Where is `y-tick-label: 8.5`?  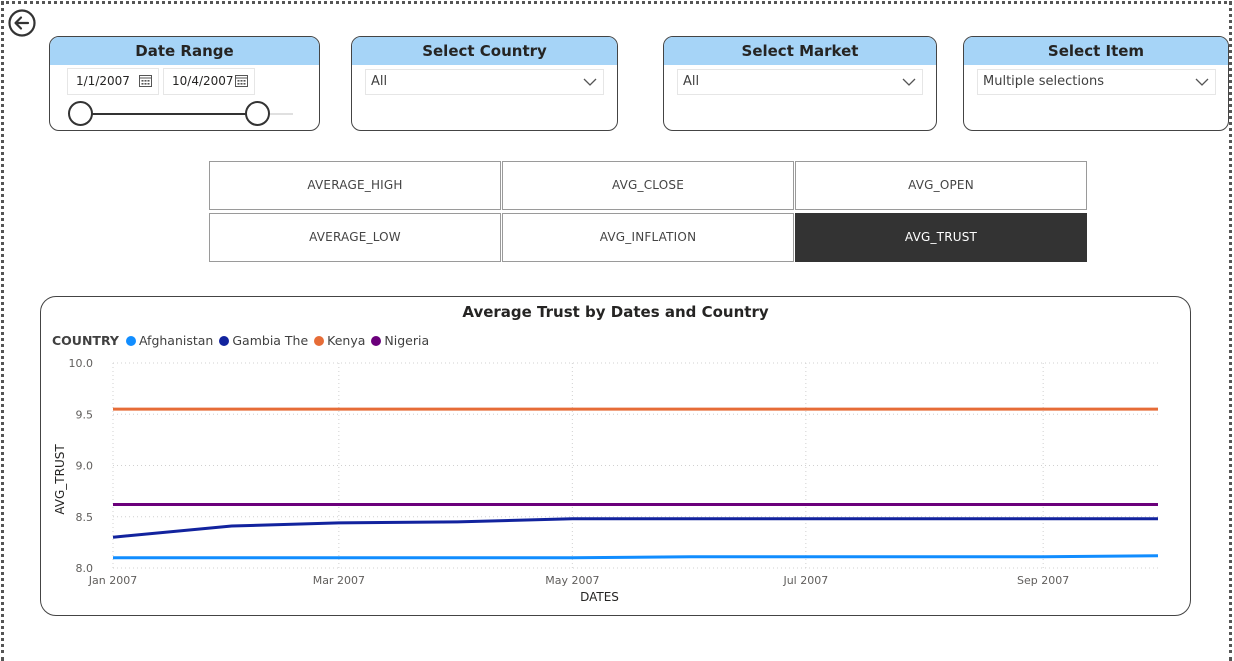 y-tick-label: 8.5 is located at coordinates (85, 517).